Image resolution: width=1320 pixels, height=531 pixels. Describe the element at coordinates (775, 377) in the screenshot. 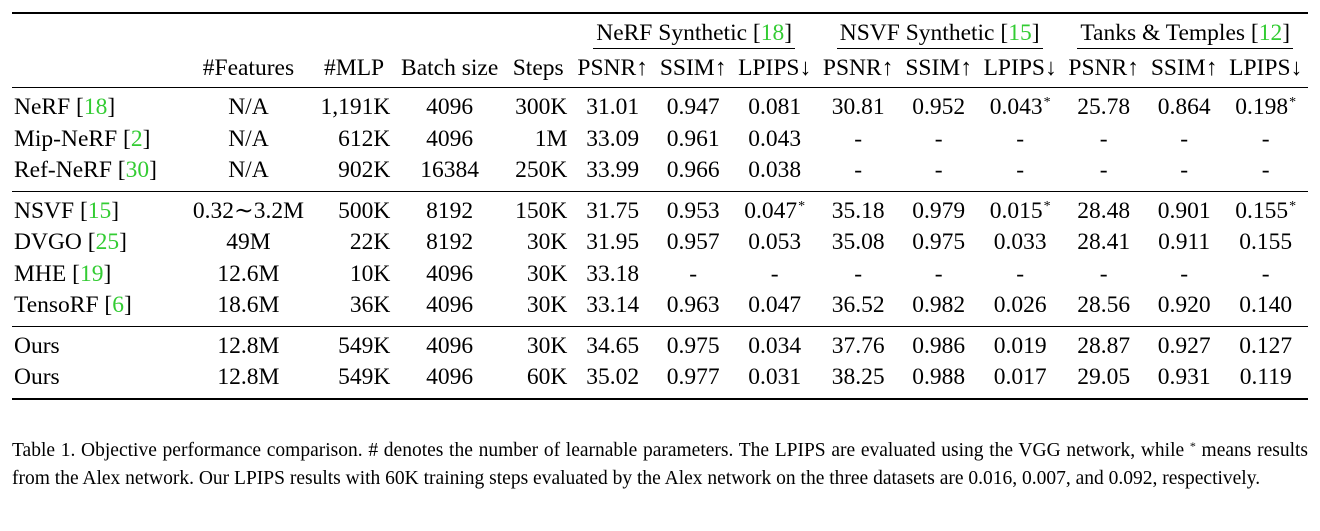

I see `metric-cell: 0.031` at that location.